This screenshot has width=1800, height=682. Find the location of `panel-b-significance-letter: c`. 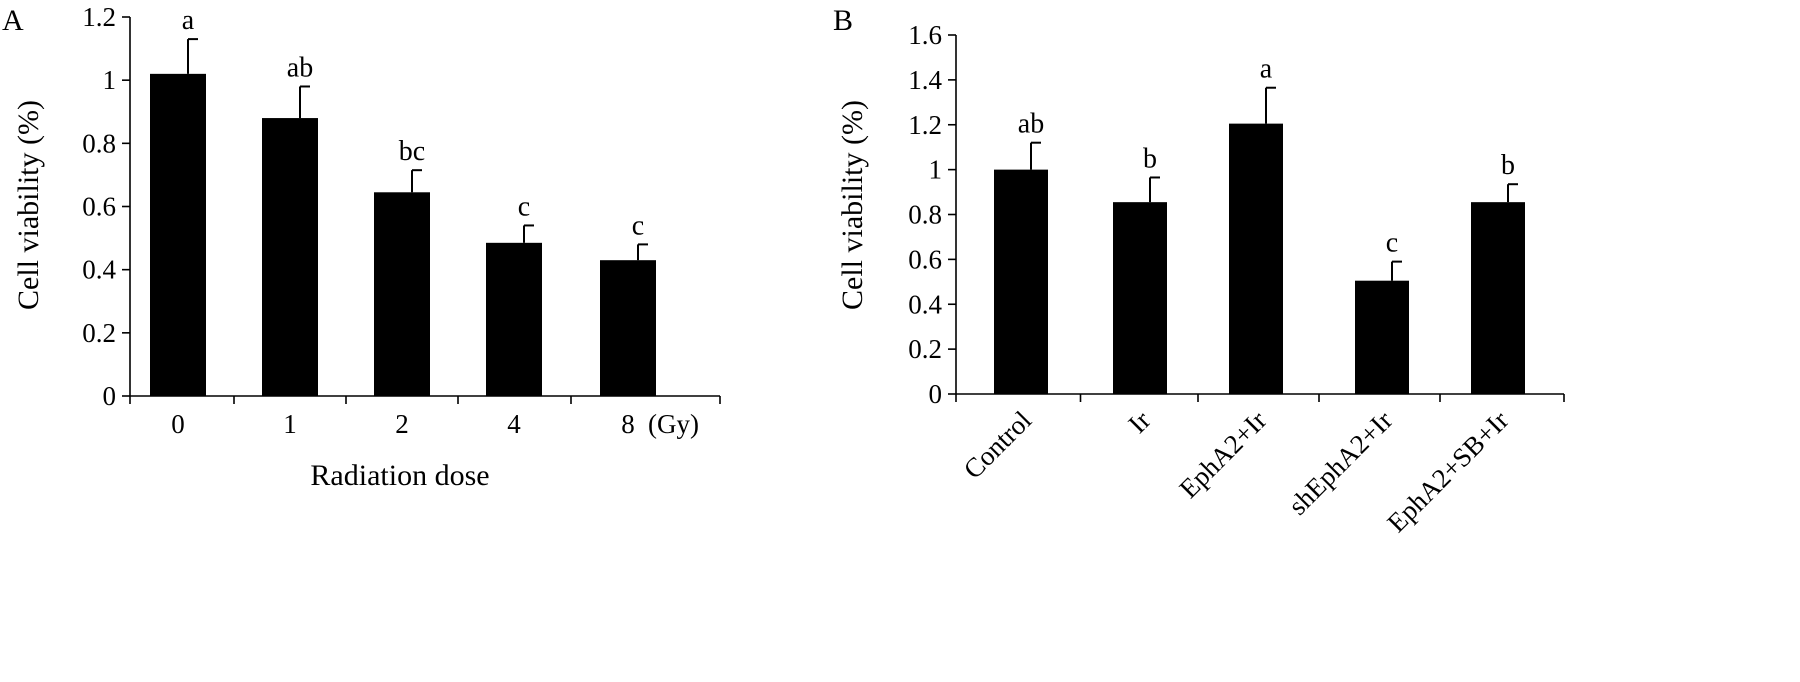

panel-b-significance-letter: c is located at coordinates (1392, 243).